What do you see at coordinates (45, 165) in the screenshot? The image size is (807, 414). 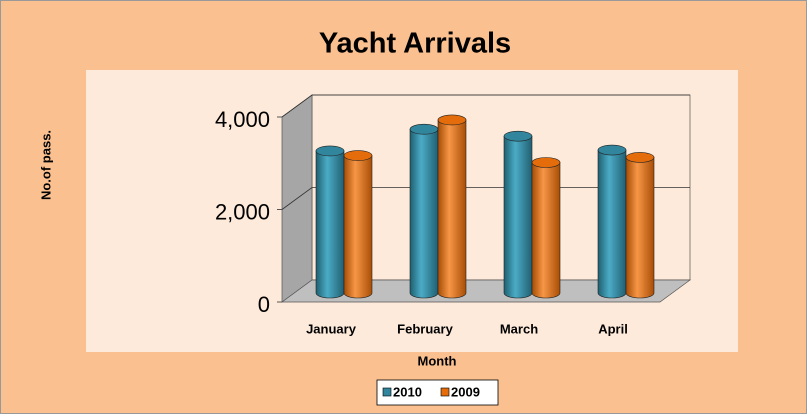 I see `y-axis-title: No.of pass.` at bounding box center [45, 165].